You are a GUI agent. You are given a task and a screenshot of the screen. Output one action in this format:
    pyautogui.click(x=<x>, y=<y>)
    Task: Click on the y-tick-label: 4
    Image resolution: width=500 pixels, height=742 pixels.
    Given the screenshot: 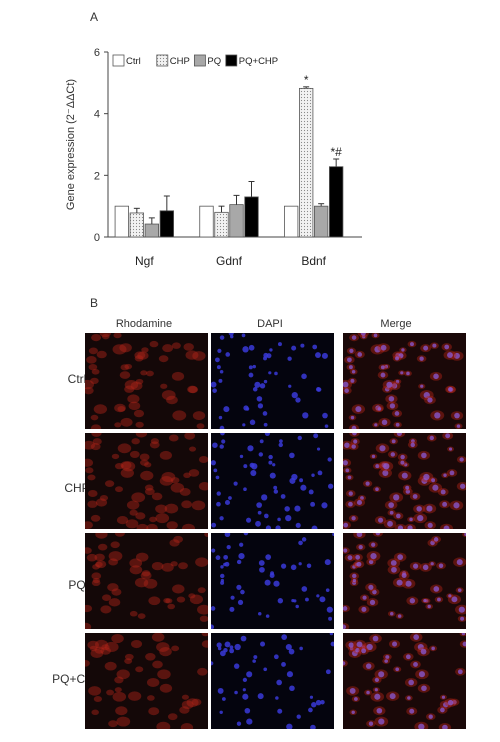 What is the action you would take?
    pyautogui.click(x=97, y=115)
    